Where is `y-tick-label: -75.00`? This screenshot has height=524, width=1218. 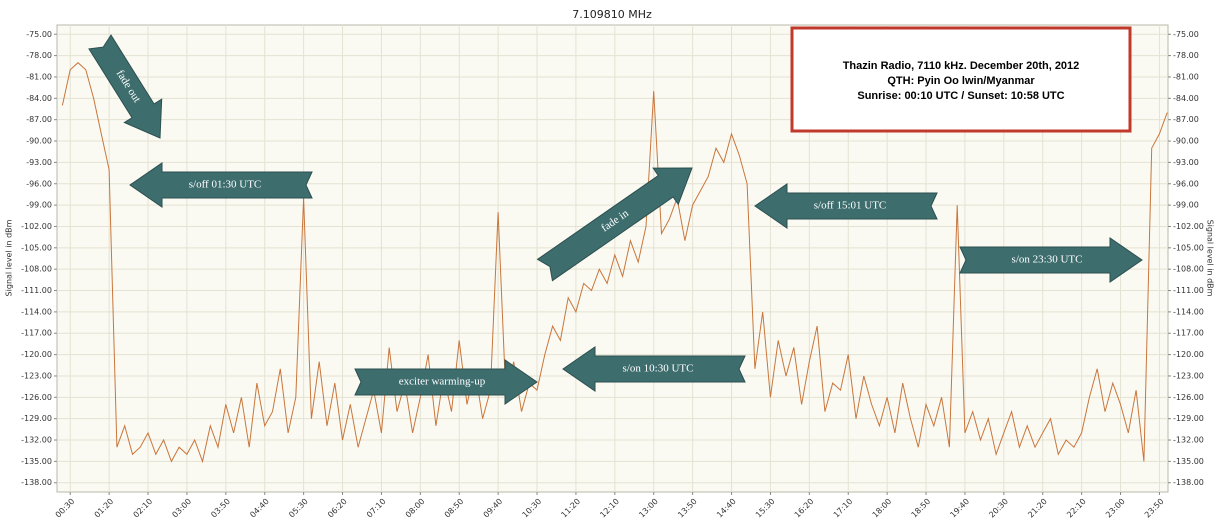 y-tick-label: -75.00 is located at coordinates (39, 34).